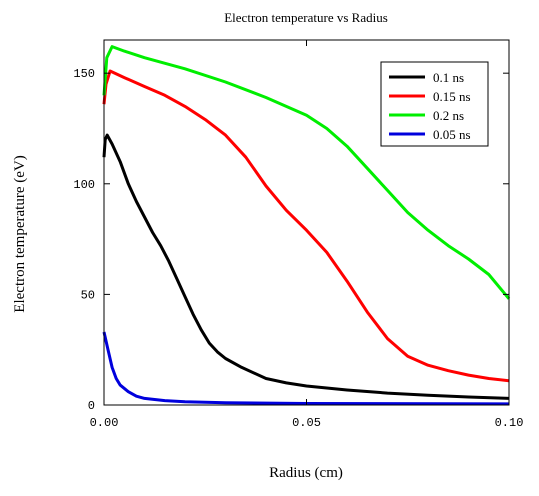  I want to click on y-tick-label: 50, so click(88, 295).